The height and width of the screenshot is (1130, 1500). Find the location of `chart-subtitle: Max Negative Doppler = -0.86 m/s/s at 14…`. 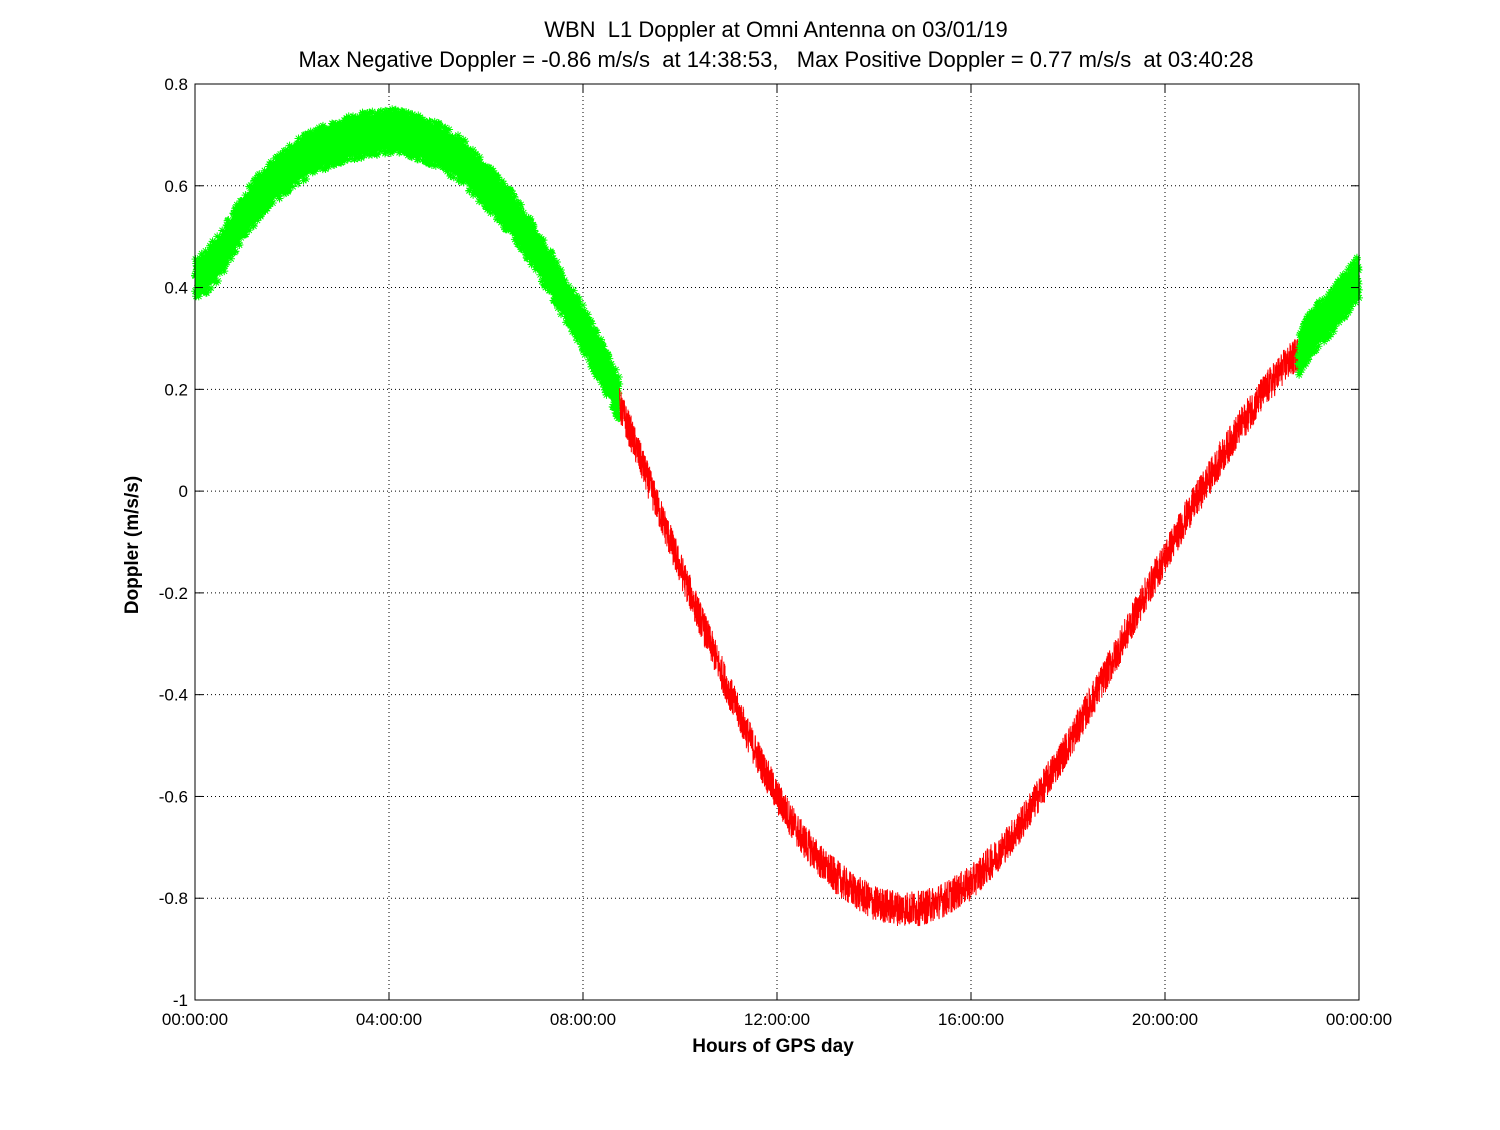

chart-subtitle: Max Negative Doppler = -0.86 m/s/s at 14… is located at coordinates (775, 59).